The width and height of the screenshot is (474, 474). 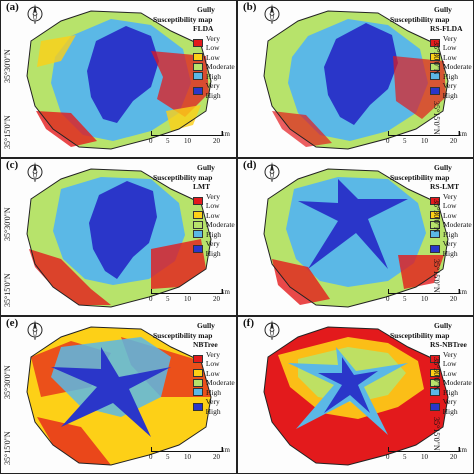 I want to click on panel-letter: (e), so click(x=12, y=323).